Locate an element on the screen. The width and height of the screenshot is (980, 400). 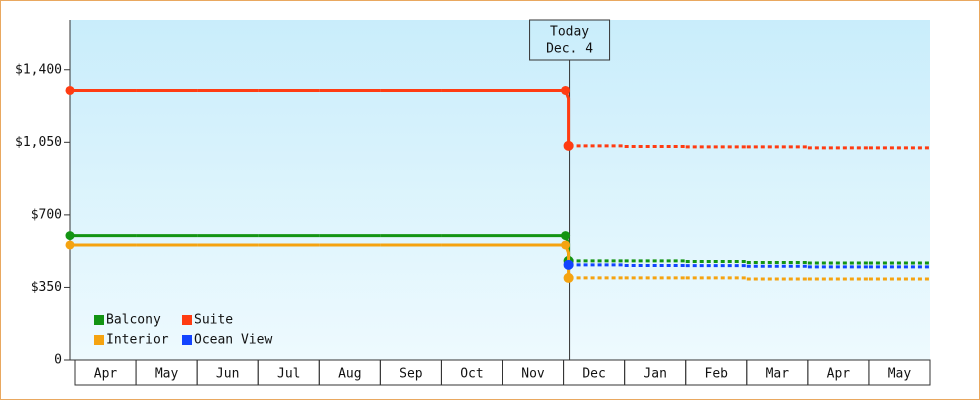
today-label: Today is located at coordinates (569, 32).